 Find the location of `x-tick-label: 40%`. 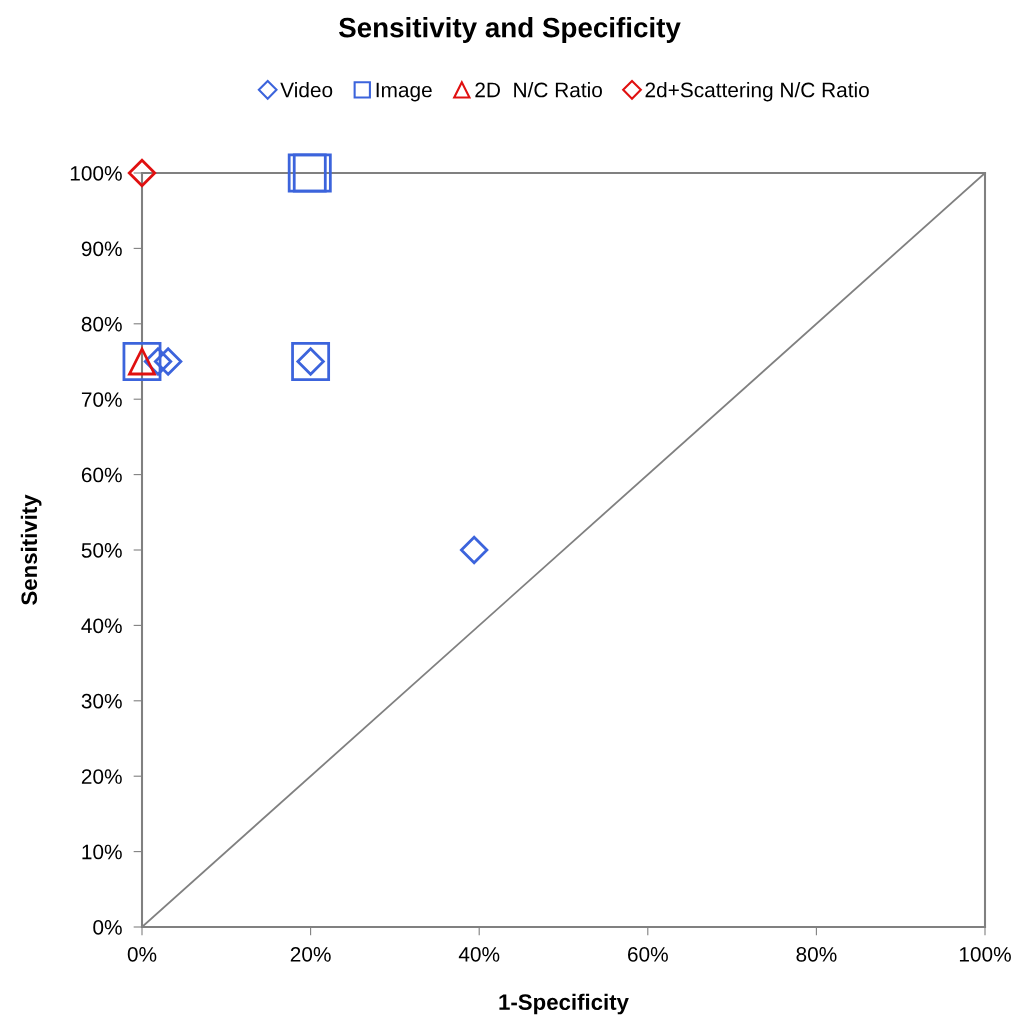

x-tick-label: 40% is located at coordinates (479, 954).